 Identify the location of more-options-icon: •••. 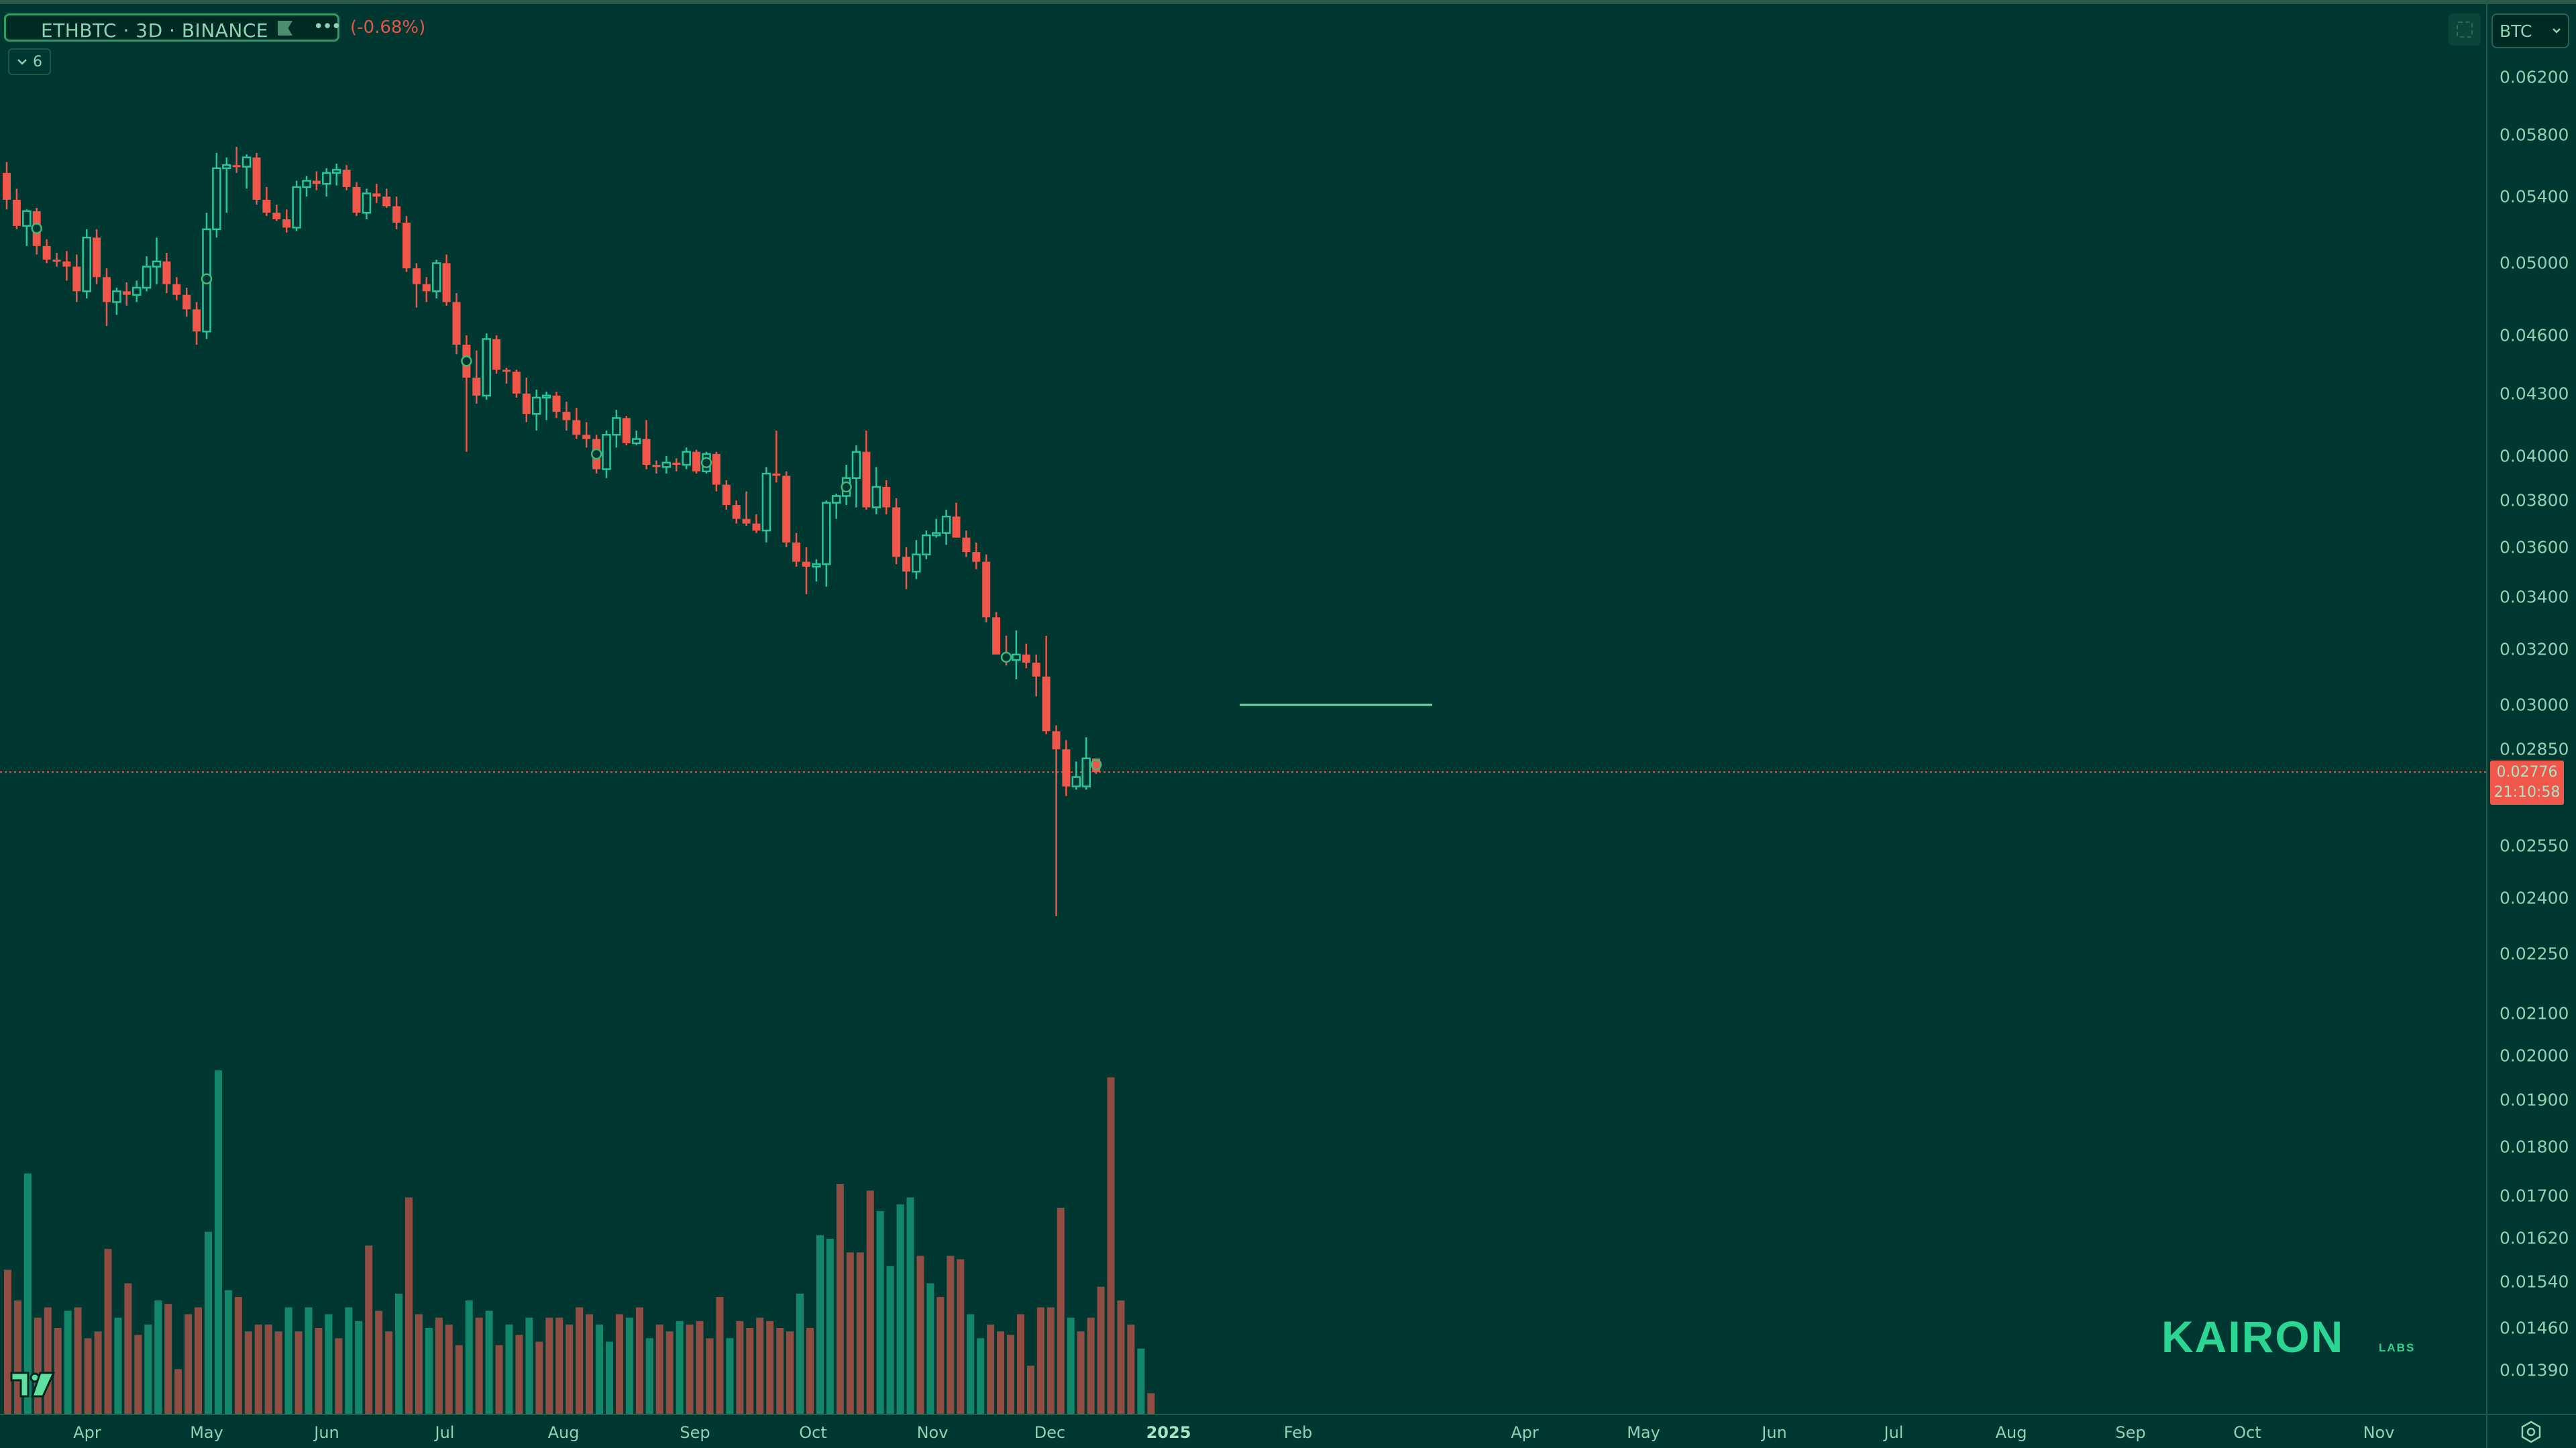
(327, 27).